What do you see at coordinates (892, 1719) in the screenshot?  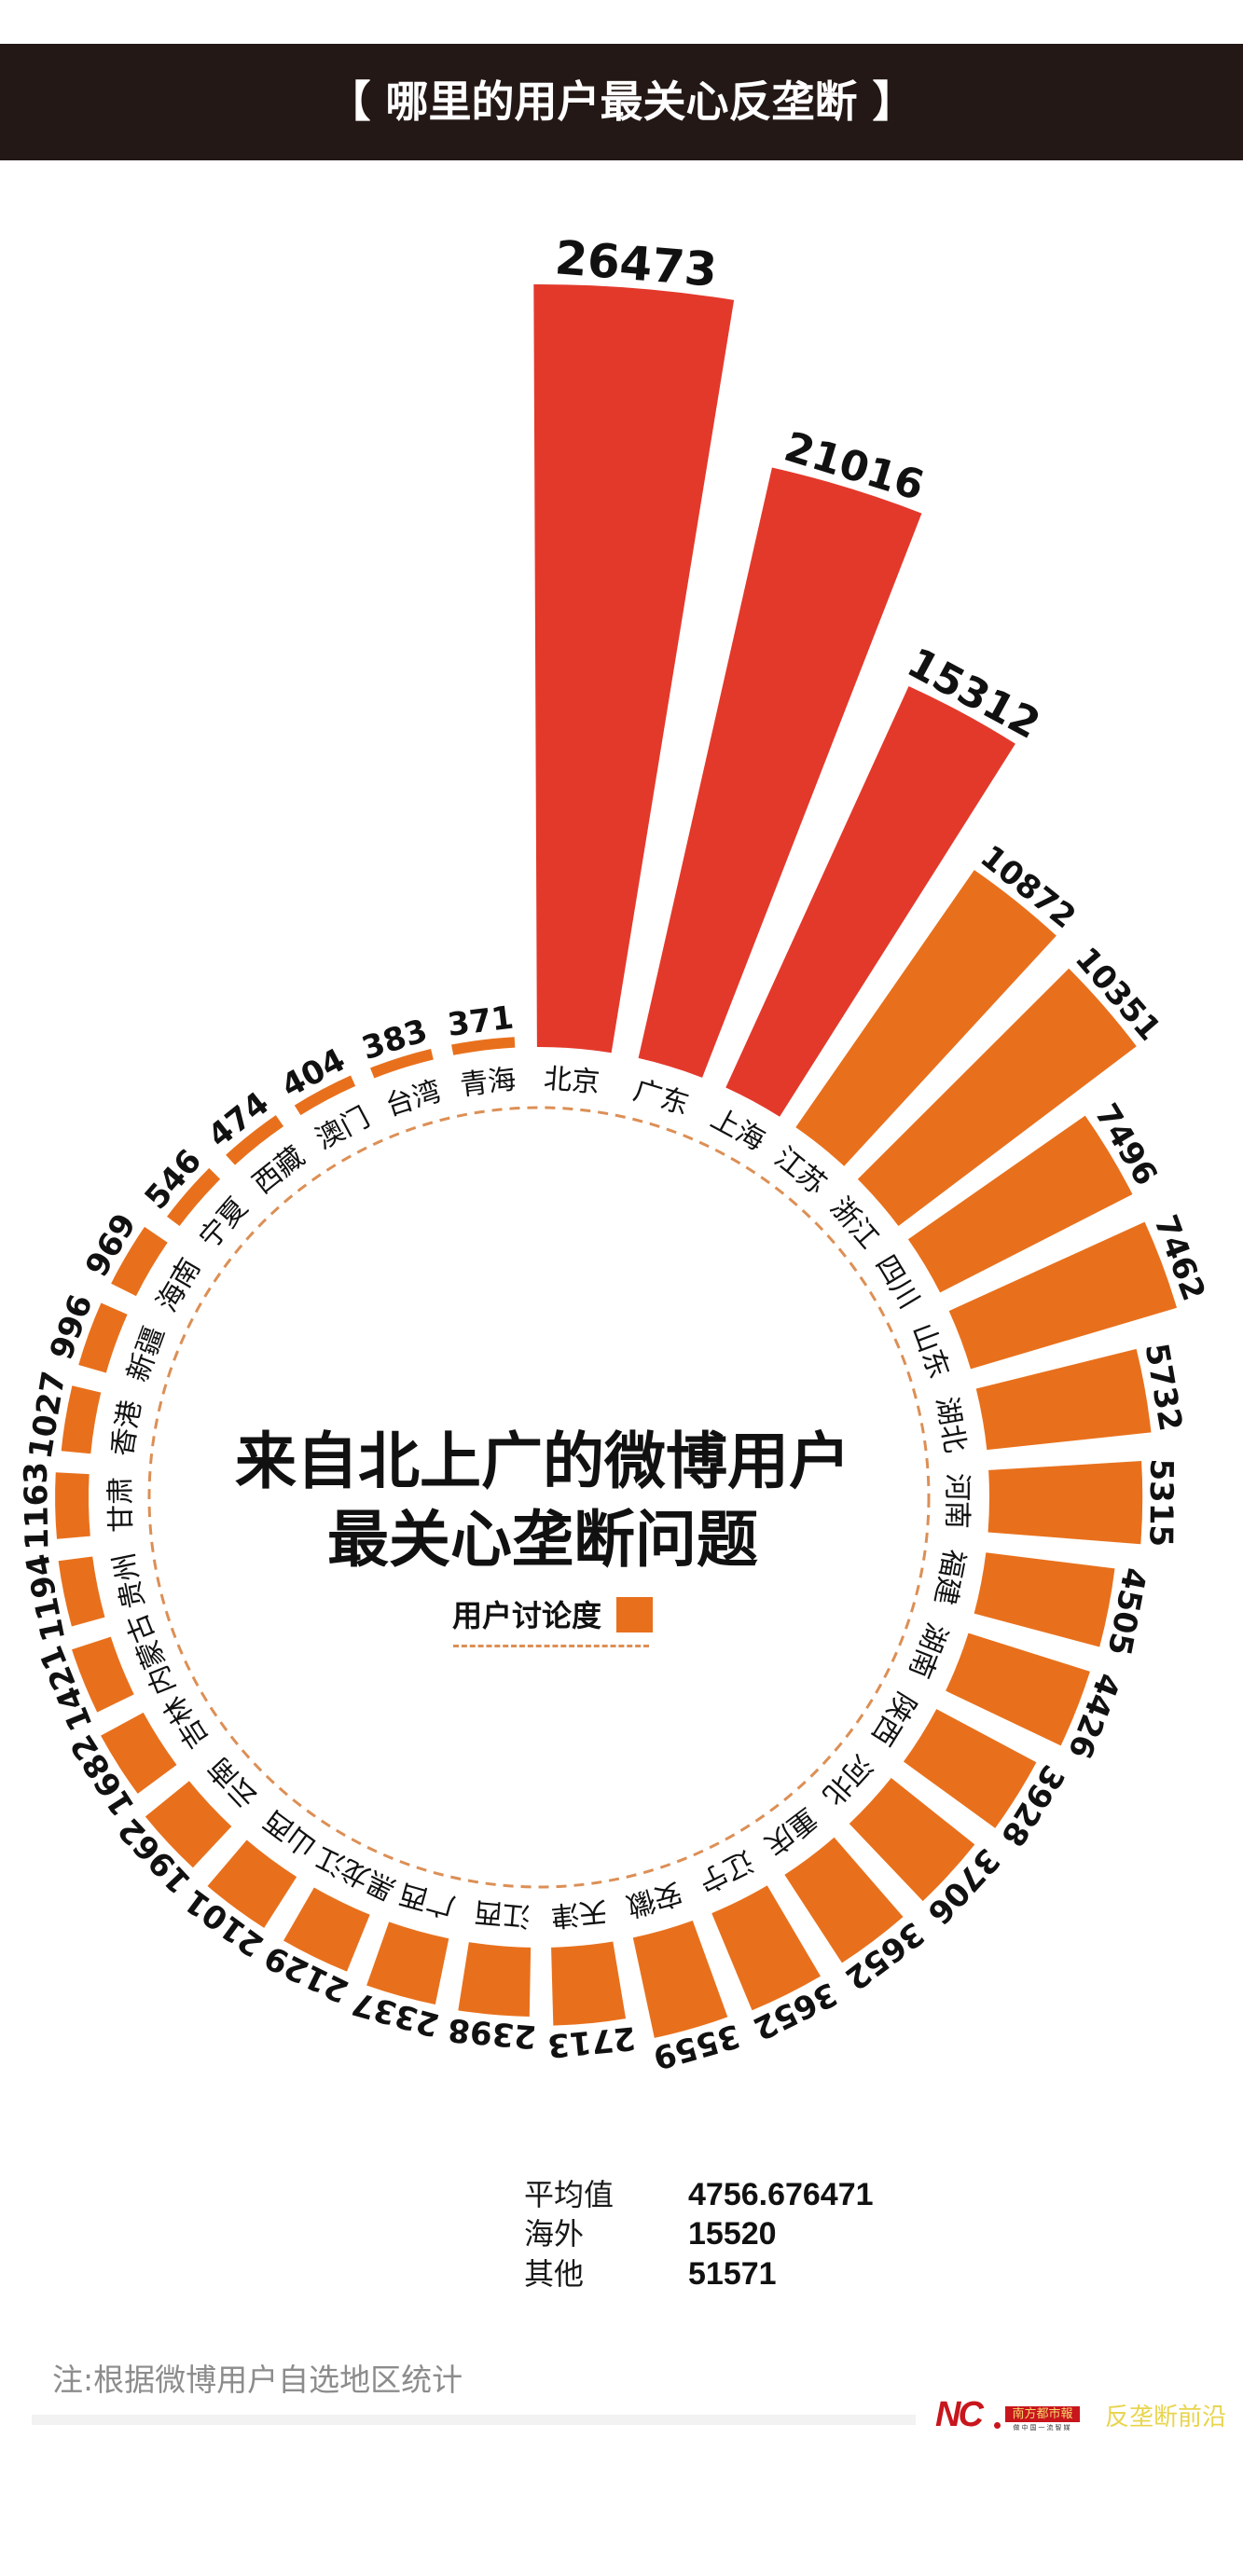 I see `category-label: 陕西` at bounding box center [892, 1719].